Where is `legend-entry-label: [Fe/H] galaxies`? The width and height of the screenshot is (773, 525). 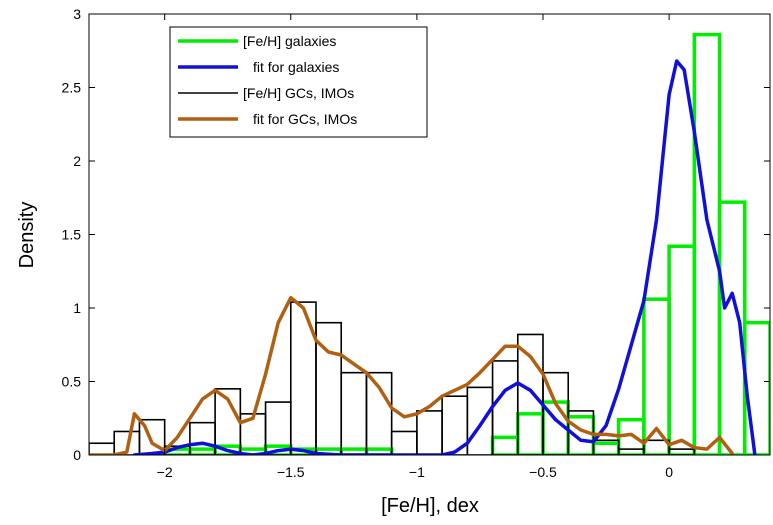 legend-entry-label: [Fe/H] galaxies is located at coordinates (289, 41).